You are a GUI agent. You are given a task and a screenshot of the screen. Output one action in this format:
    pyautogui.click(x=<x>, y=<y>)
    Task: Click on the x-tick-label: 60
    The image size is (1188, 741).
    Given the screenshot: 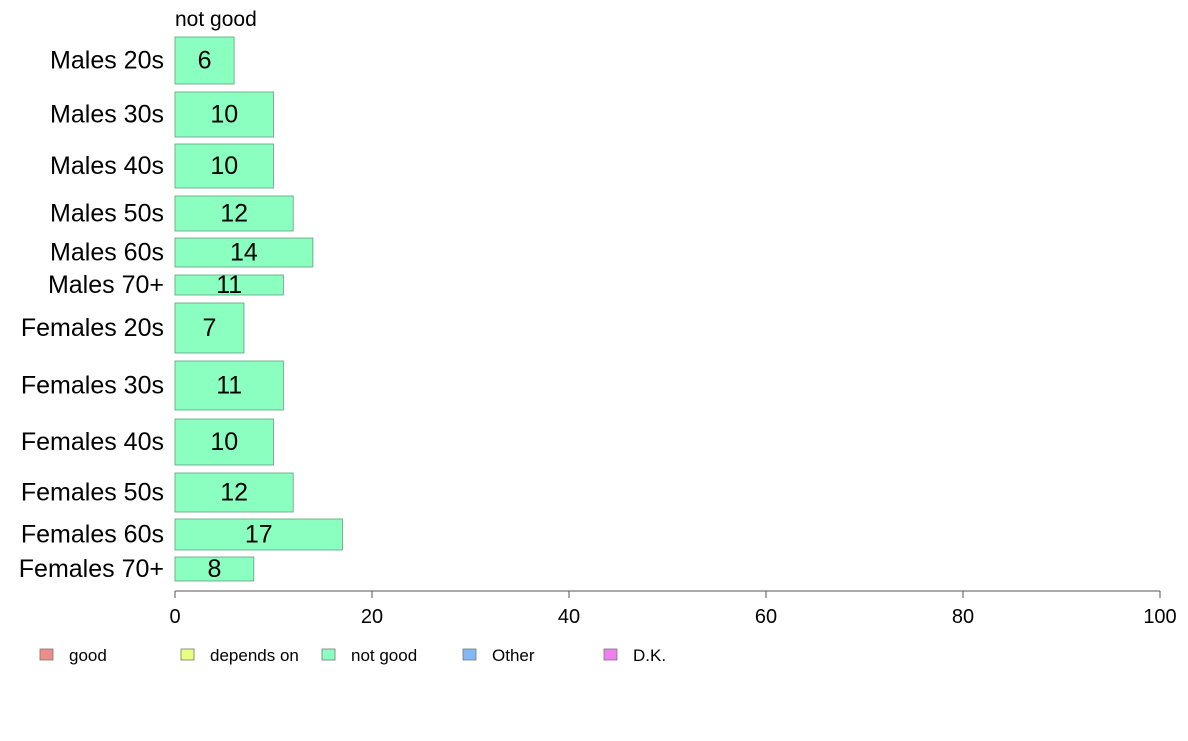 What is the action you would take?
    pyautogui.click(x=766, y=617)
    